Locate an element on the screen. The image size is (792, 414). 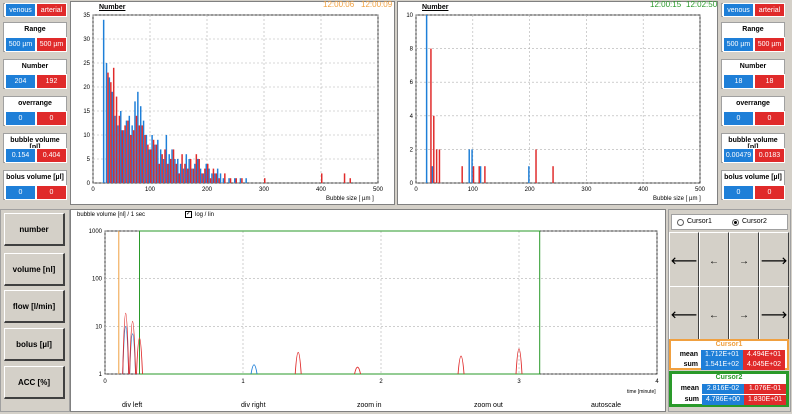
cursor2-sum-venous: 4.786E+00 is located at coordinates (723, 399).